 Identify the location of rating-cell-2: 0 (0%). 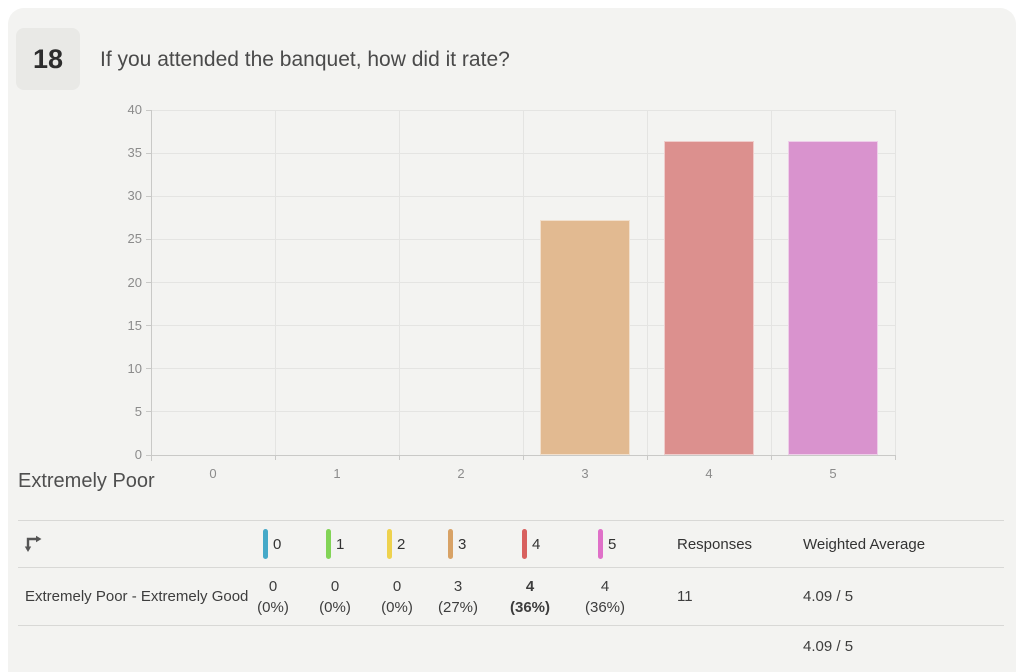
(397, 596).